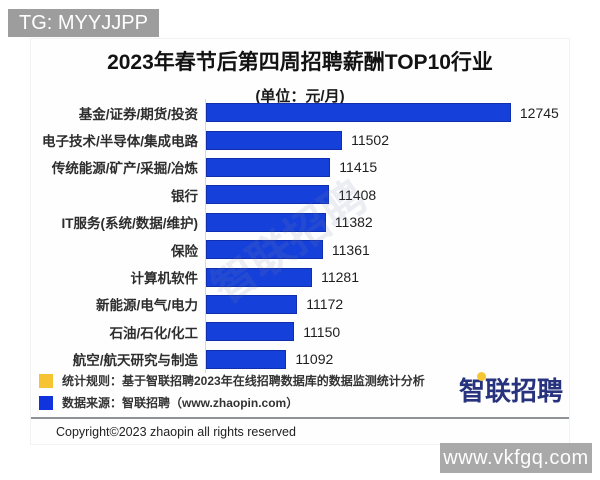  I want to click on legend-label: 数据来源：智联招聘（www.zhaopin.com）, so click(180, 403).